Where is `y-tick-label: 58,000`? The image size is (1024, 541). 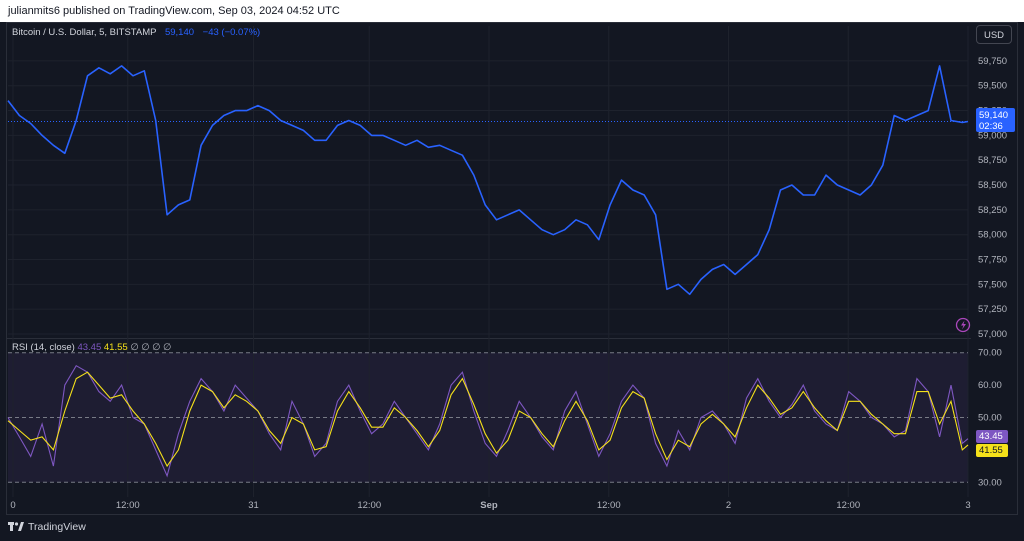
y-tick-label: 58,000 is located at coordinates (992, 235).